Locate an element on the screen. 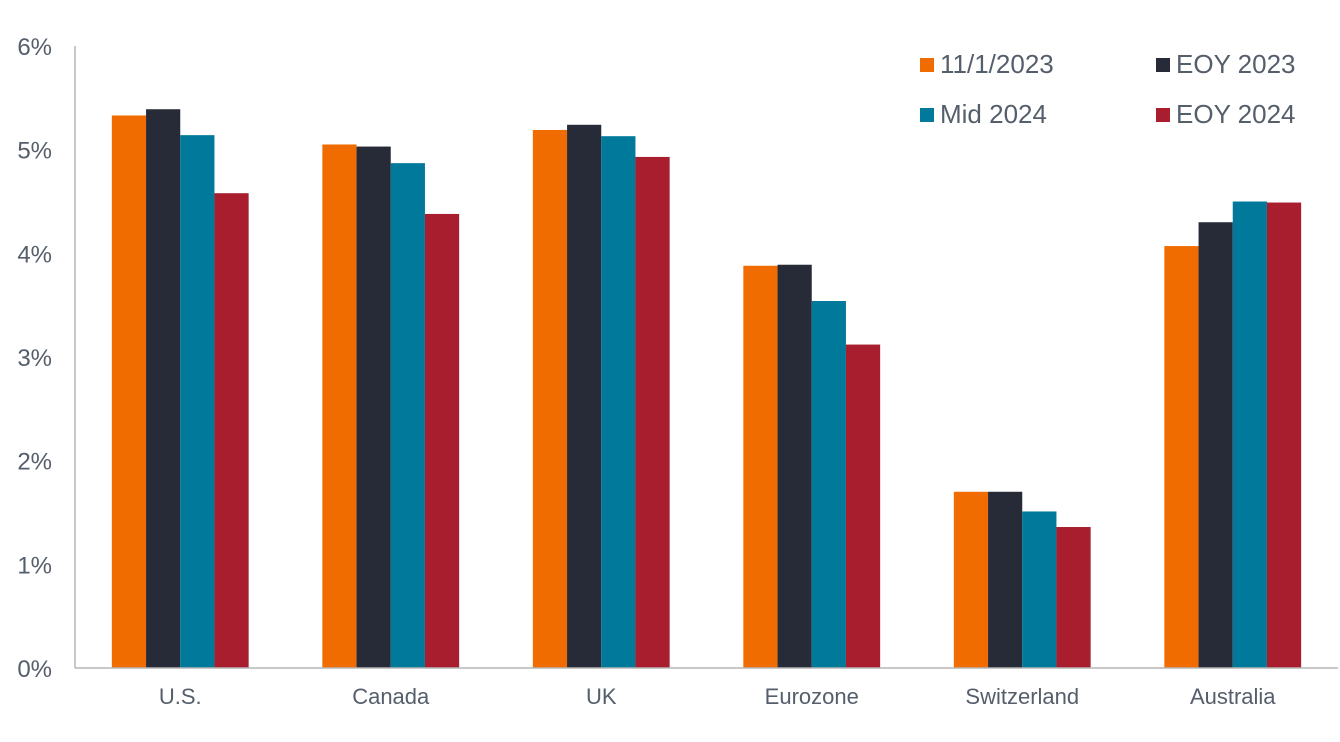 The height and width of the screenshot is (742, 1340). x-tick-label: Australia is located at coordinates (1233, 696).